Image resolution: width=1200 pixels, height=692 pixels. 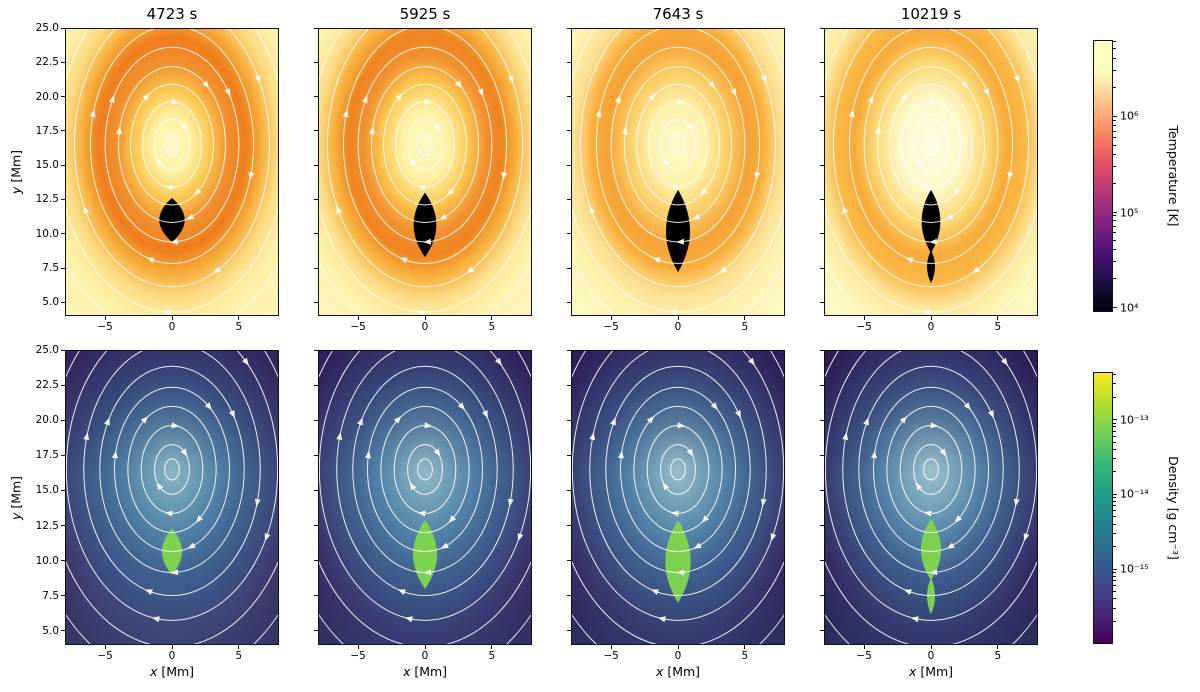 I want to click on y-axis-label: y [Mm], so click(x=16, y=497).